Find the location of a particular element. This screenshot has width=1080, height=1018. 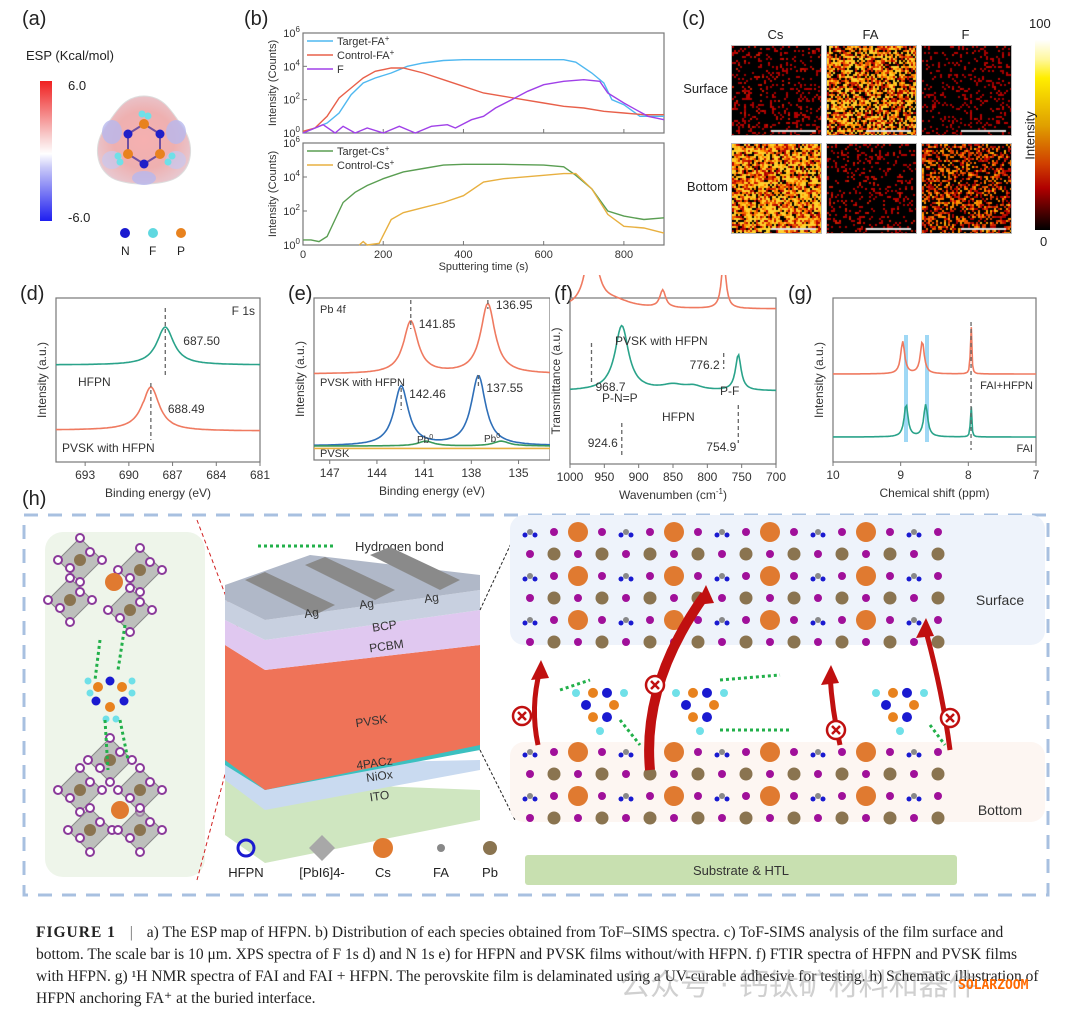

intensity-colorbar is located at coordinates (1042, 135).